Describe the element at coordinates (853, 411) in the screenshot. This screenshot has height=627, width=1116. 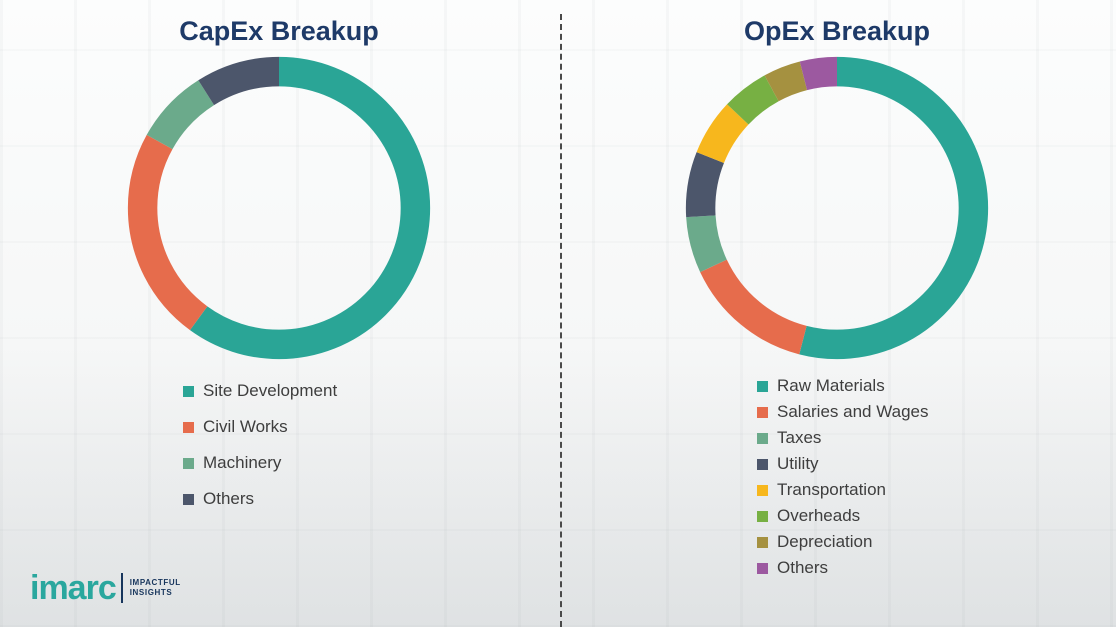
I see `legend-label: Salaries and Wages` at that location.